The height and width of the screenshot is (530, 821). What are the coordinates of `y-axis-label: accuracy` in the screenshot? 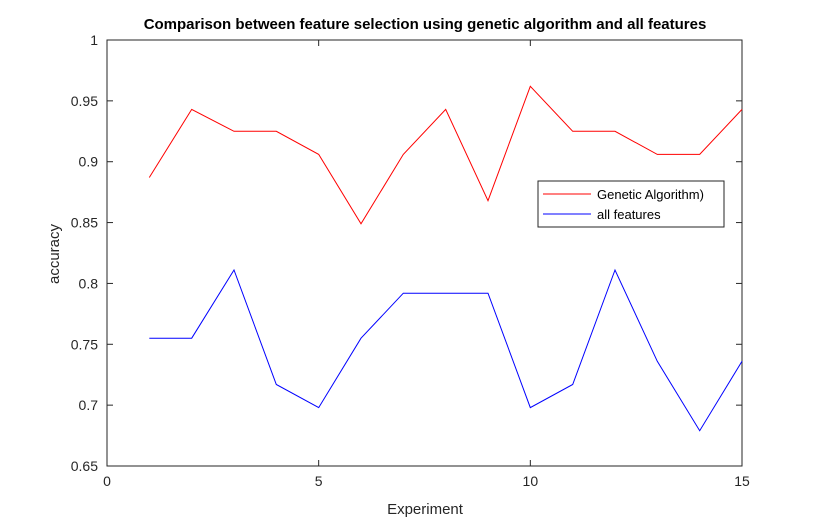 It's located at (54, 253).